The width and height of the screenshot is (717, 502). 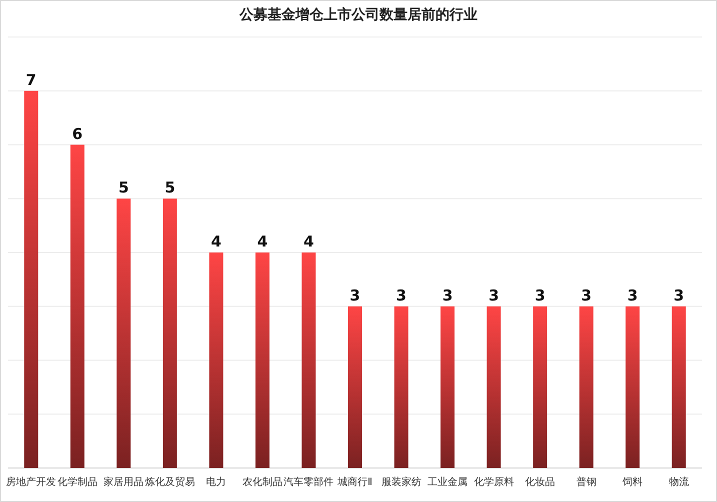 I want to click on x-tick-label: 工业金属, so click(x=448, y=482).